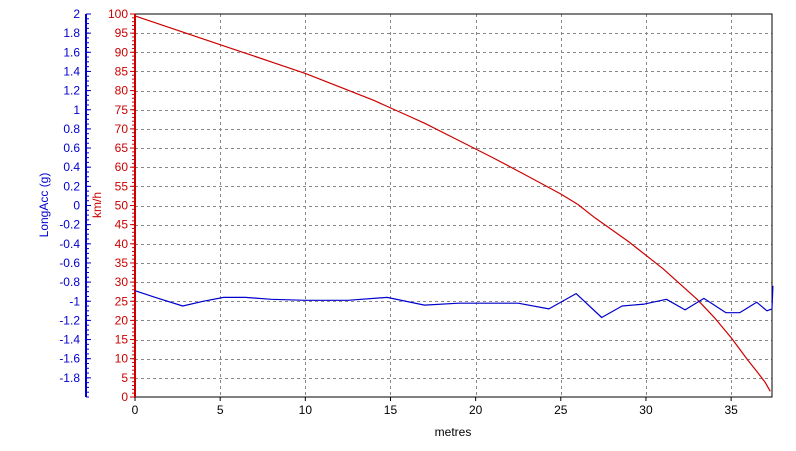  I want to click on speed-tick-label: 80, so click(122, 91).